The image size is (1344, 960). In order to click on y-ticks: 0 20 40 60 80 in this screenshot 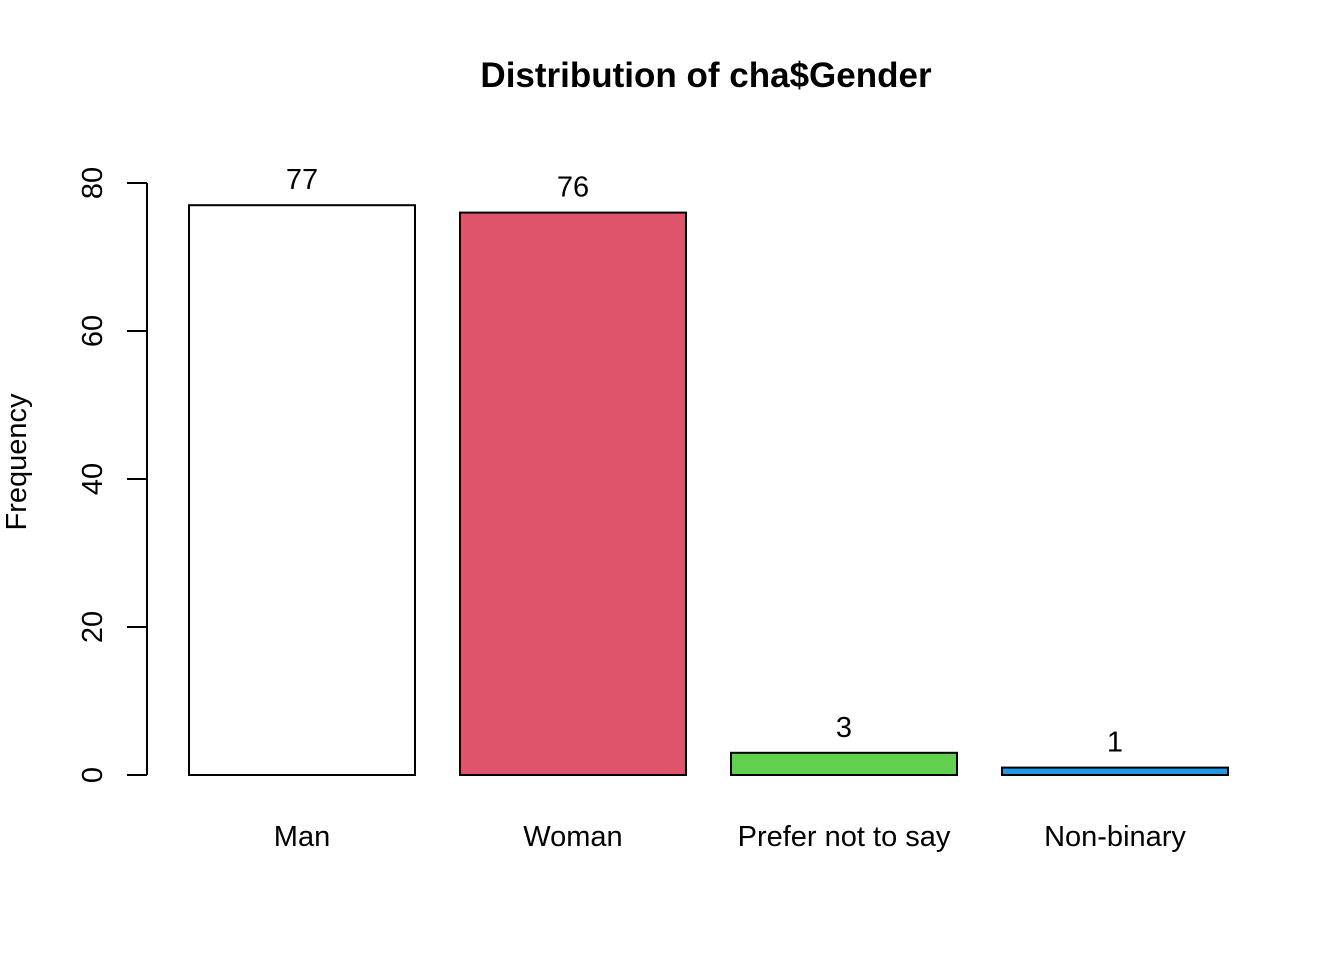, I will do `click(112, 475)`.